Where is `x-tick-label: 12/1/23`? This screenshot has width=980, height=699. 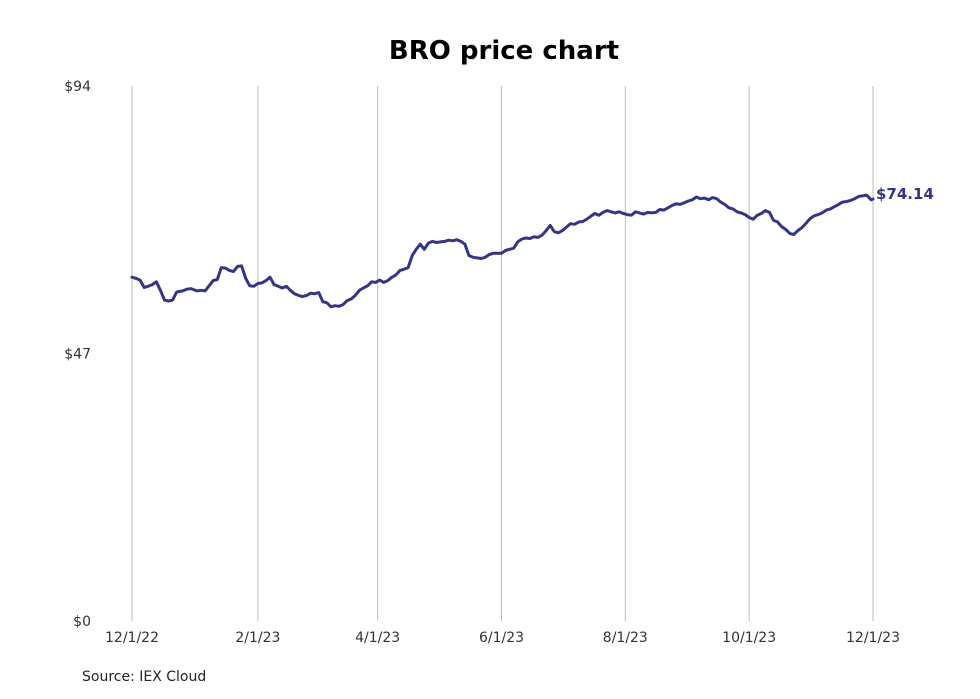
x-tick-label: 12/1/23 is located at coordinates (873, 638).